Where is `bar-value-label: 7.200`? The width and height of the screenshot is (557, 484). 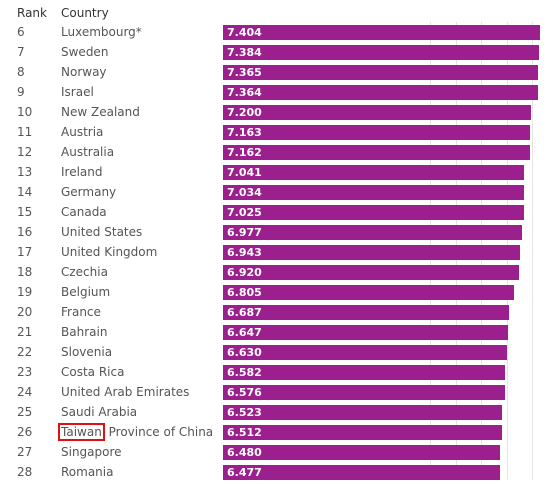
bar-value-label: 7.200 is located at coordinates (244, 112).